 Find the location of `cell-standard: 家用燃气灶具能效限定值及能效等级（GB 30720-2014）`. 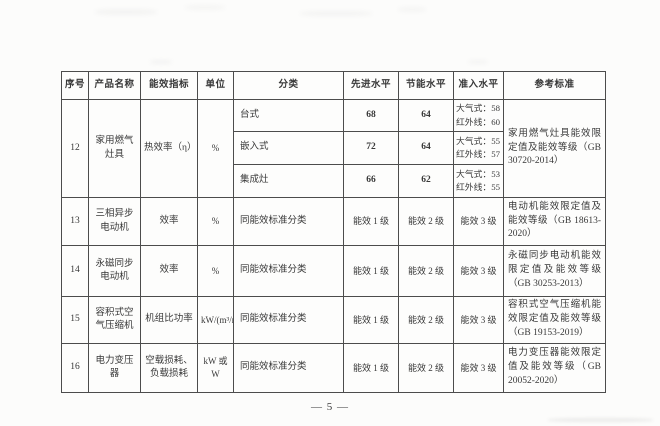

cell-standard: 家用燃气灶具能效限定值及能效等级（GB 30720-2014） is located at coordinates (554, 148).